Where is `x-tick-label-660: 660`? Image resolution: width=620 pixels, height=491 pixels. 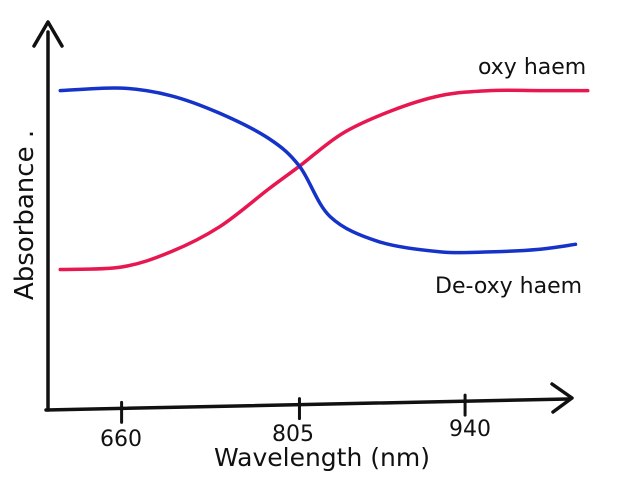
x-tick-label-660: 660 is located at coordinates (121, 439).